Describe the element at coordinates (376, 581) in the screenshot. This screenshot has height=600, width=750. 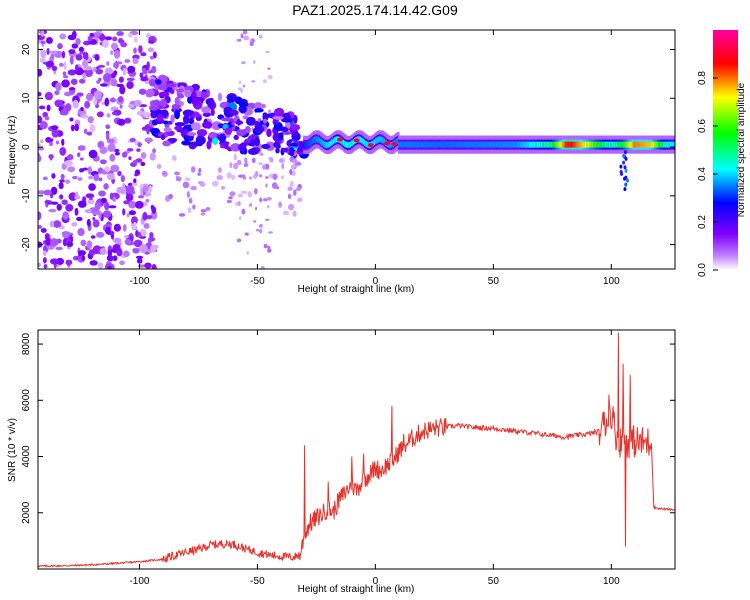
I see `x-tick-label: 0` at that location.